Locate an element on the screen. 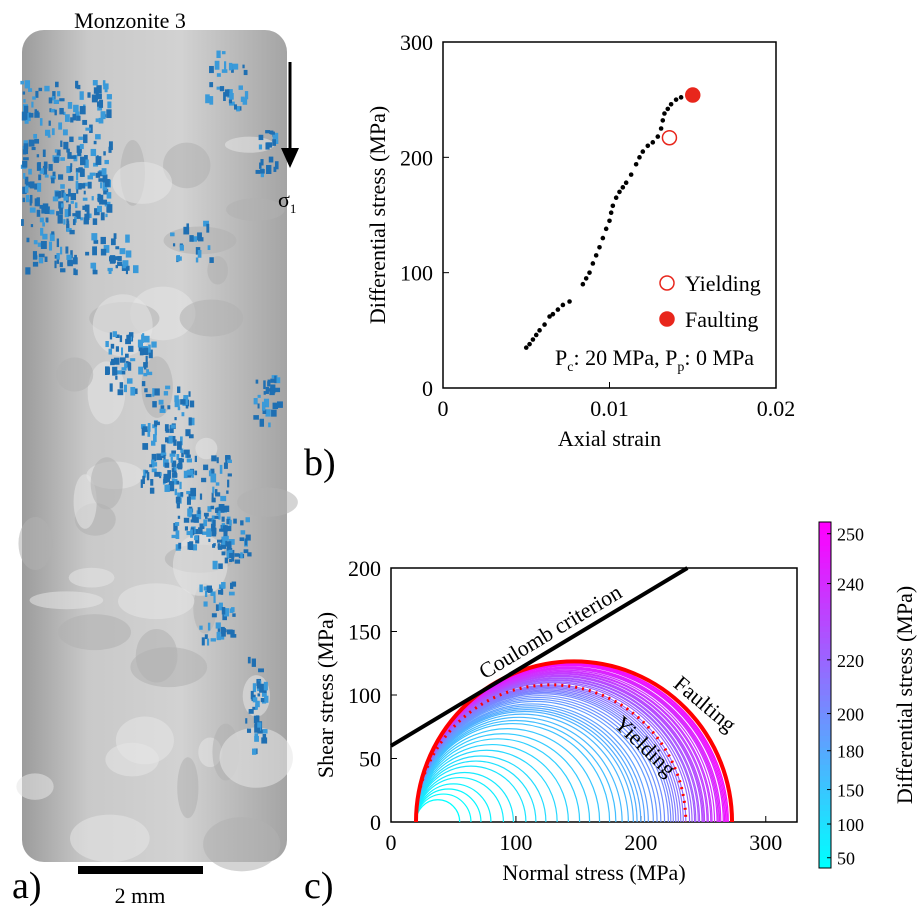 The height and width of the screenshot is (913, 922). x-tick-label: 0 is located at coordinates (443, 408).